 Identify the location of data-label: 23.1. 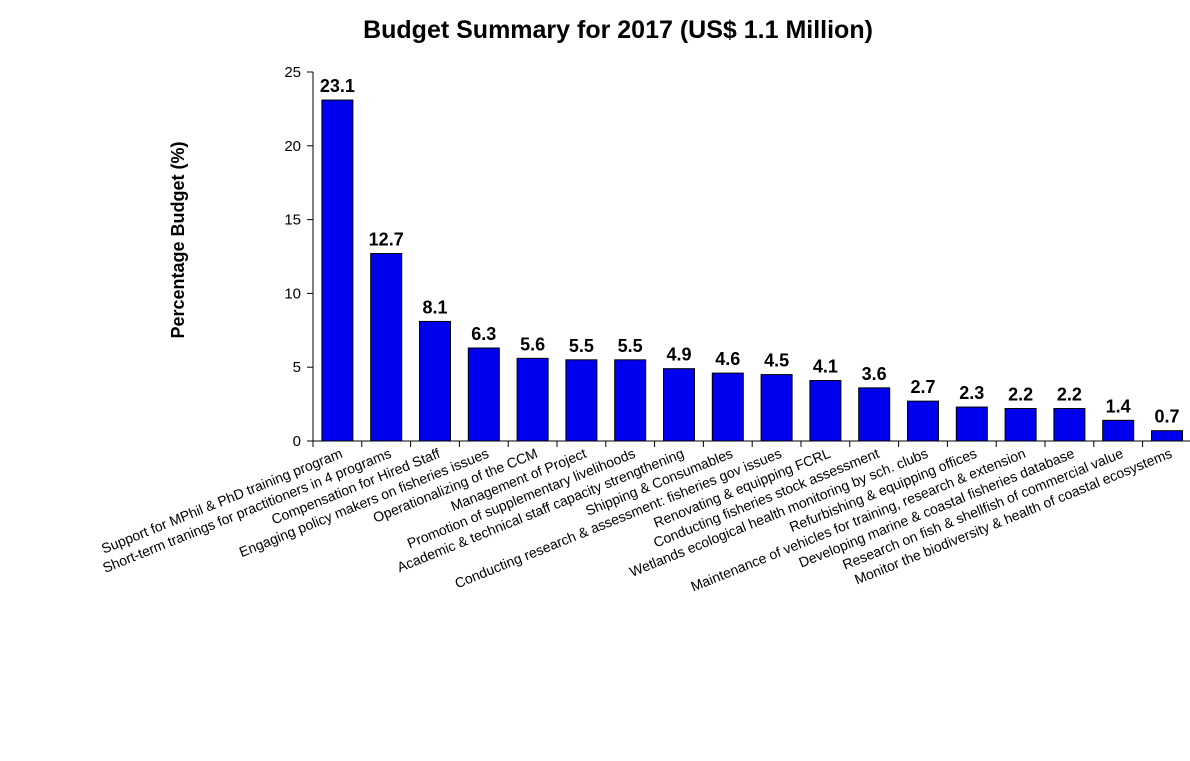
(337, 86).